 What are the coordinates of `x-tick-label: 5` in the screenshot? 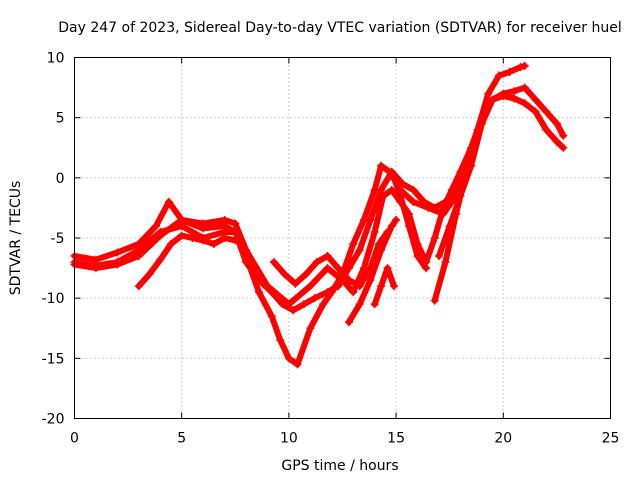 It's located at (181, 439).